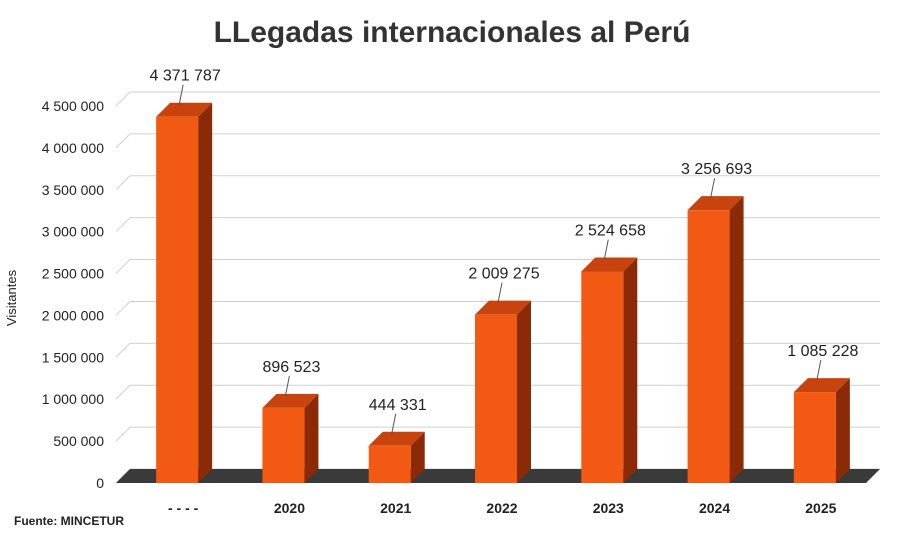 This screenshot has width=900, height=540. I want to click on chart-title: LLegadas internacionales al Perú, so click(452, 32).